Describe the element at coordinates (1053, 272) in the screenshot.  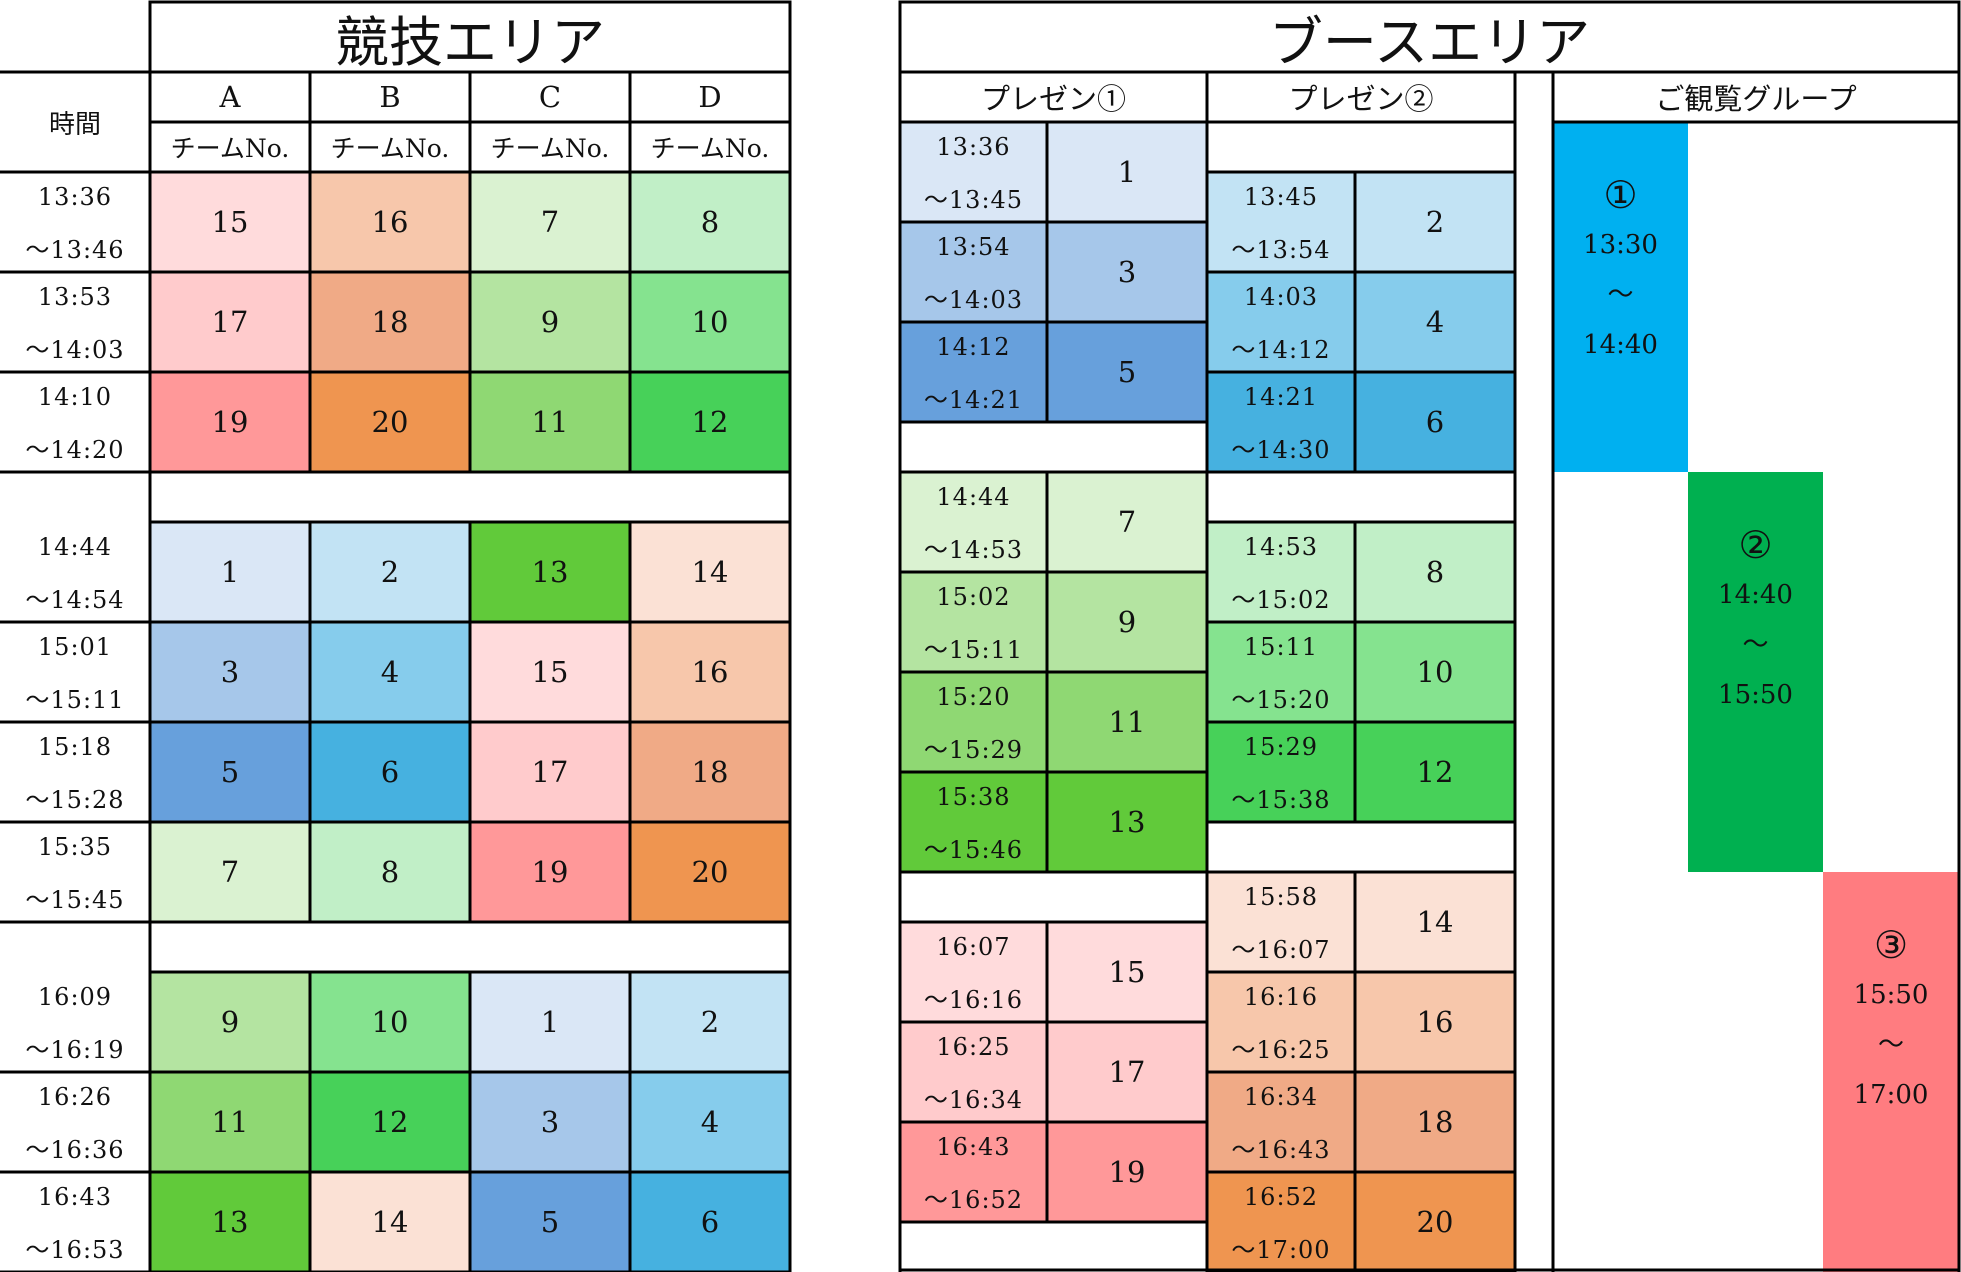
I see `presentation-slot: 13:54 〜14:03 3` at that location.